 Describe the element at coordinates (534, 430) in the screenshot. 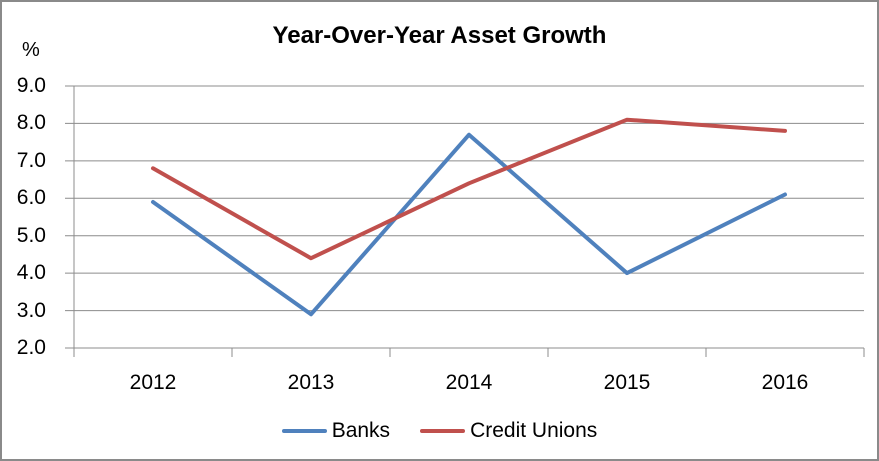

I see `legend-label: Credit Unions` at that location.